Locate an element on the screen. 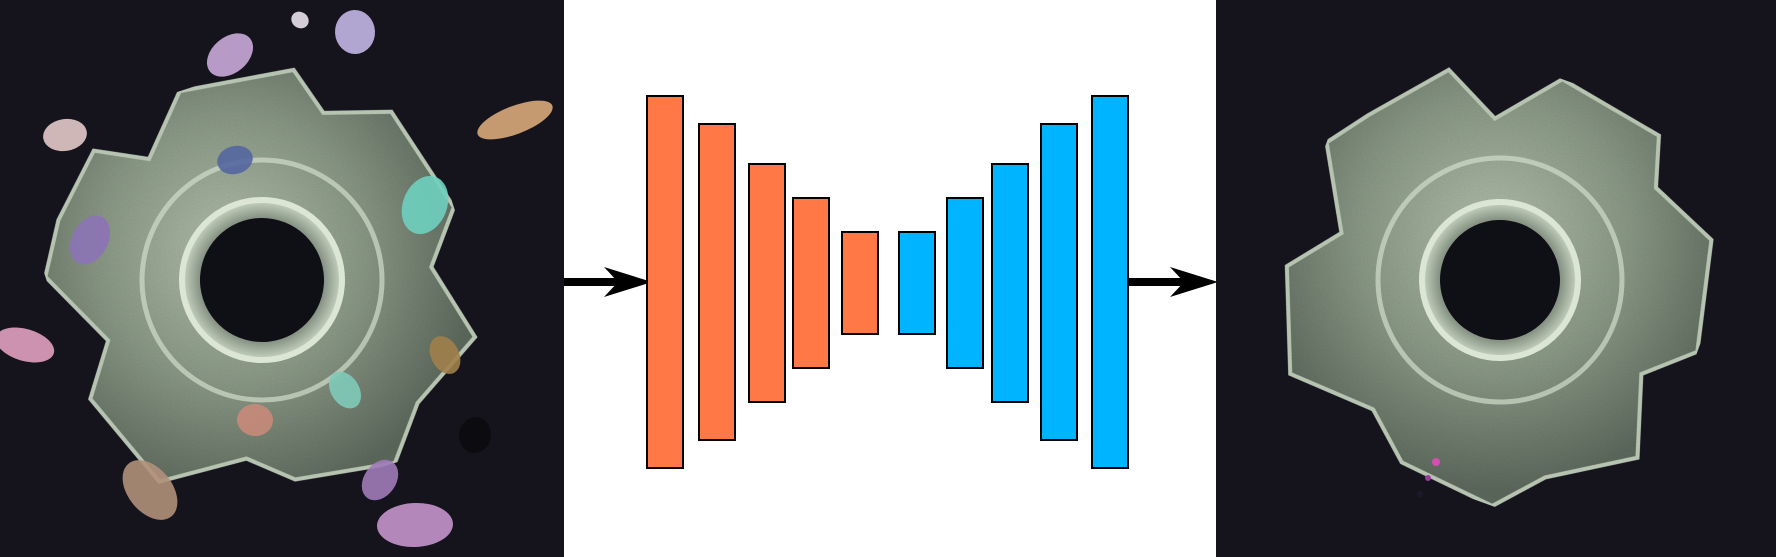 The width and height of the screenshot is (1776, 557). encoder is located at coordinates (762, 282).